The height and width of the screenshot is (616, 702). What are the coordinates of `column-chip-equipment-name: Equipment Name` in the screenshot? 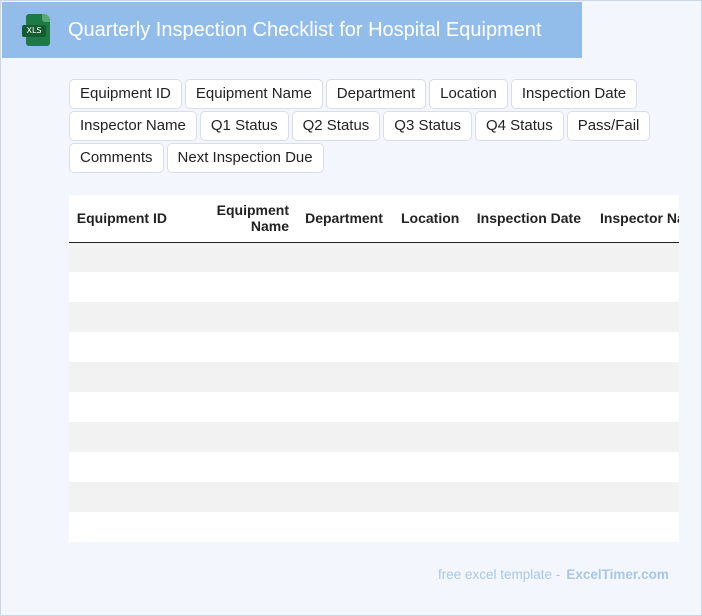 It's located at (253, 94).